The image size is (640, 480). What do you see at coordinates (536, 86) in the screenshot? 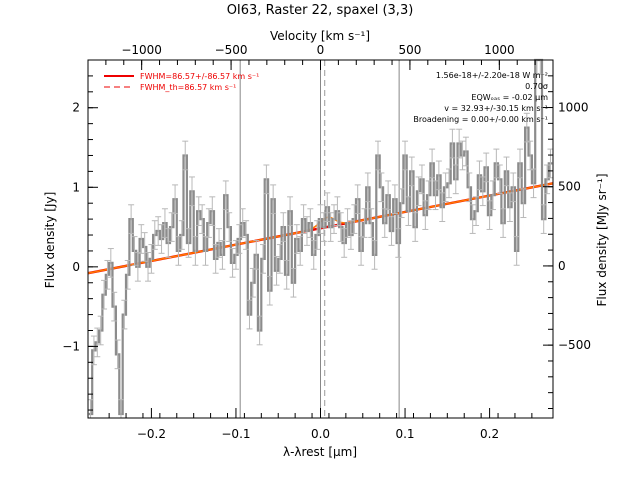
I see `annotation-sigma: 0.70σ` at bounding box center [536, 86].